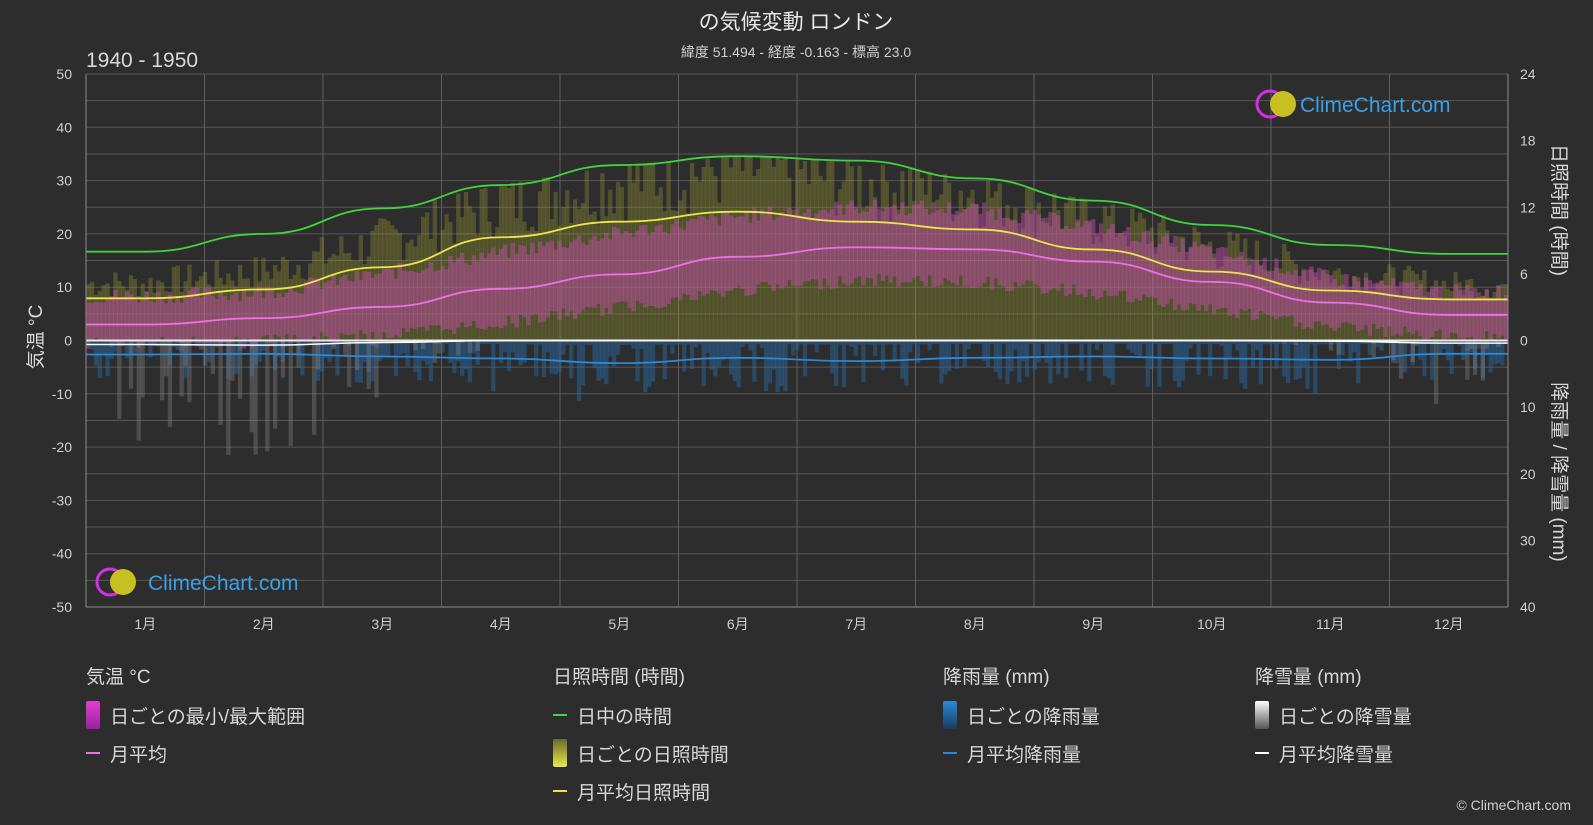  I want to click on legend-rain: 降雨量 (mm) 日ごとの降雨量 月平均降雨量, so click(1021, 717).